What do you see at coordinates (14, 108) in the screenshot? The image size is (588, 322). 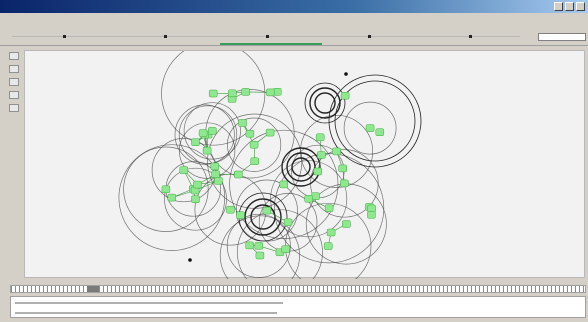 I see `link-icon` at bounding box center [14, 108].